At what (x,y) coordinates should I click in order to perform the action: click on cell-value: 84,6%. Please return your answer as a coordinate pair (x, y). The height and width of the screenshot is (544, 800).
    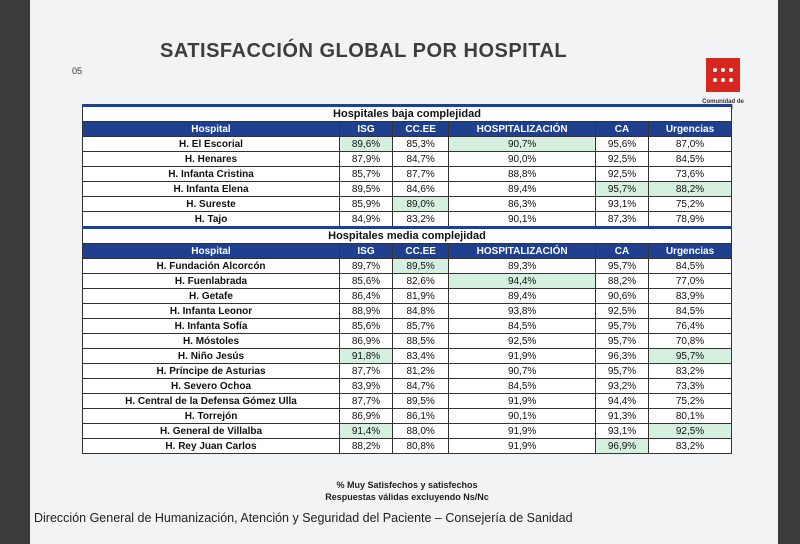
    Looking at the image, I should click on (420, 189).